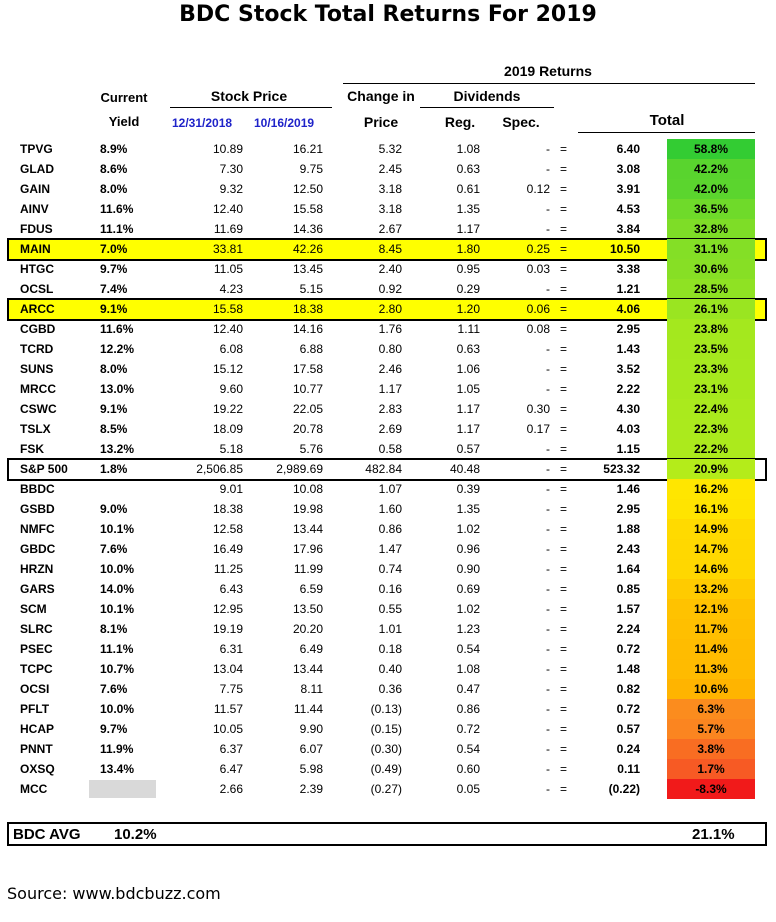  What do you see at coordinates (388, 229) in the screenshot?
I see `table-row: FDUS 11.1% 11.69 14.36 2.67 1.17 - = 3.84 32.8%` at bounding box center [388, 229].